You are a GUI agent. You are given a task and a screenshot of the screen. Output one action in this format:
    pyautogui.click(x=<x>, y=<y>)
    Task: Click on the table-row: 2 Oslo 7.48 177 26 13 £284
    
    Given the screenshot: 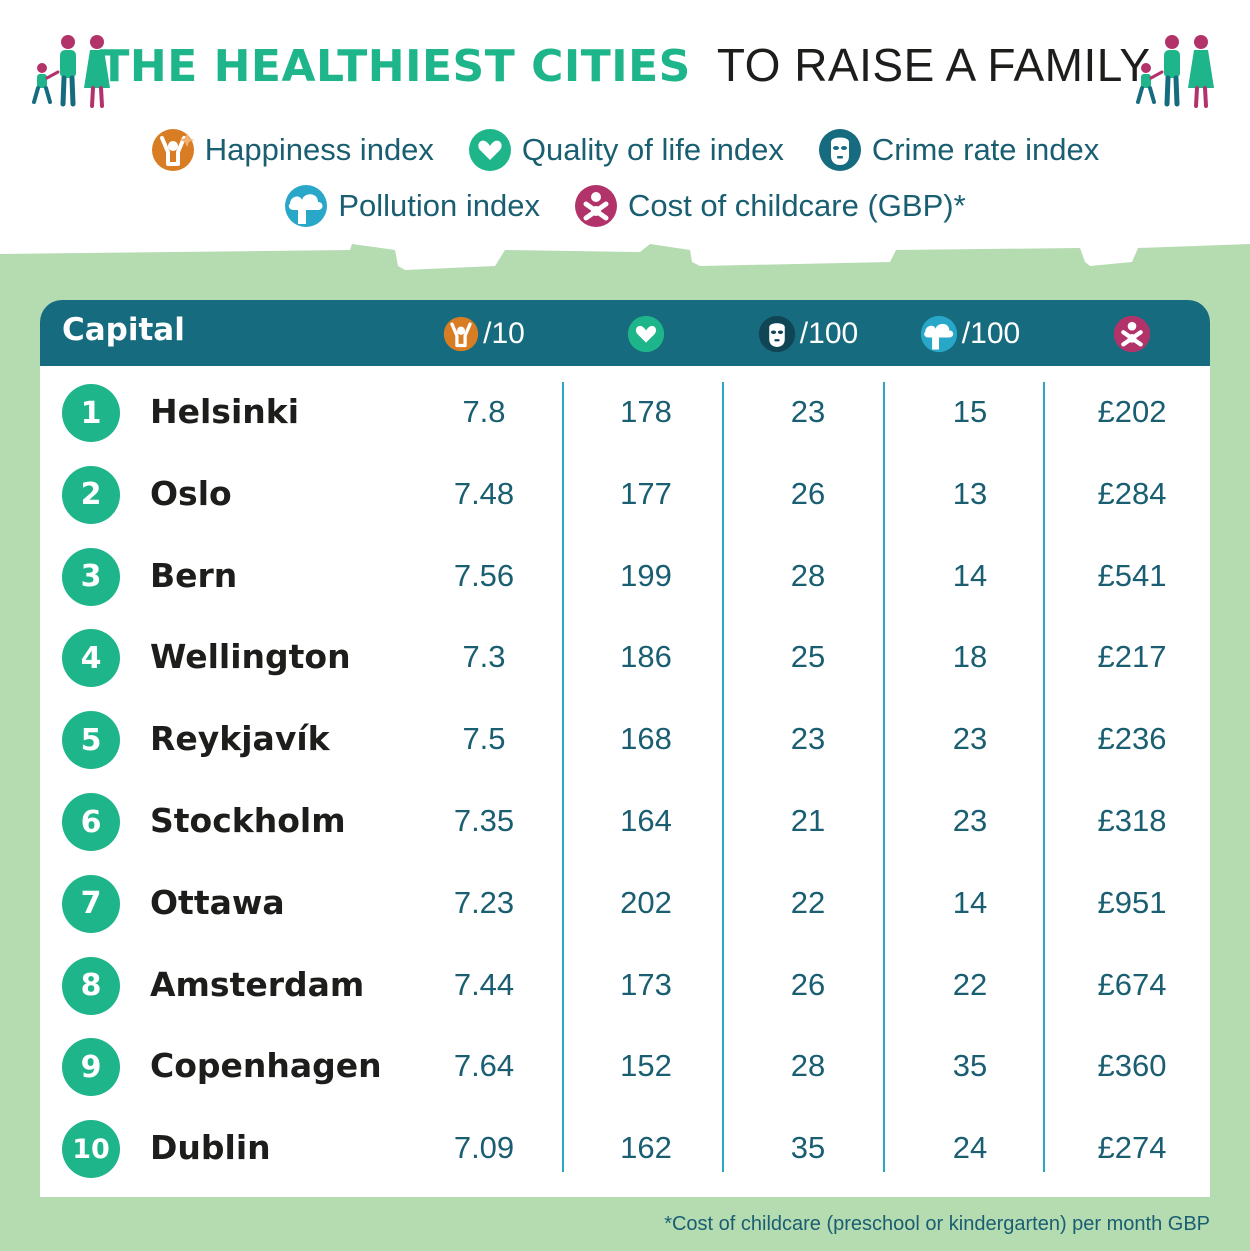 What is the action you would take?
    pyautogui.click(x=625, y=495)
    